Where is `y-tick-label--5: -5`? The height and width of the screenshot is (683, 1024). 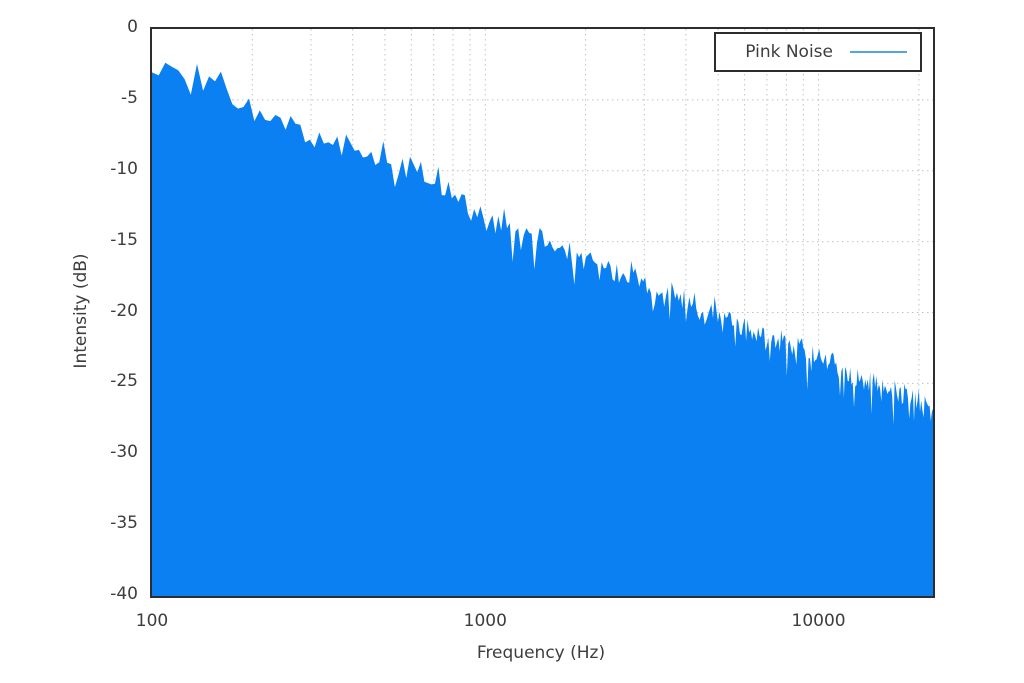 y-tick-label--5: -5 is located at coordinates (129, 97).